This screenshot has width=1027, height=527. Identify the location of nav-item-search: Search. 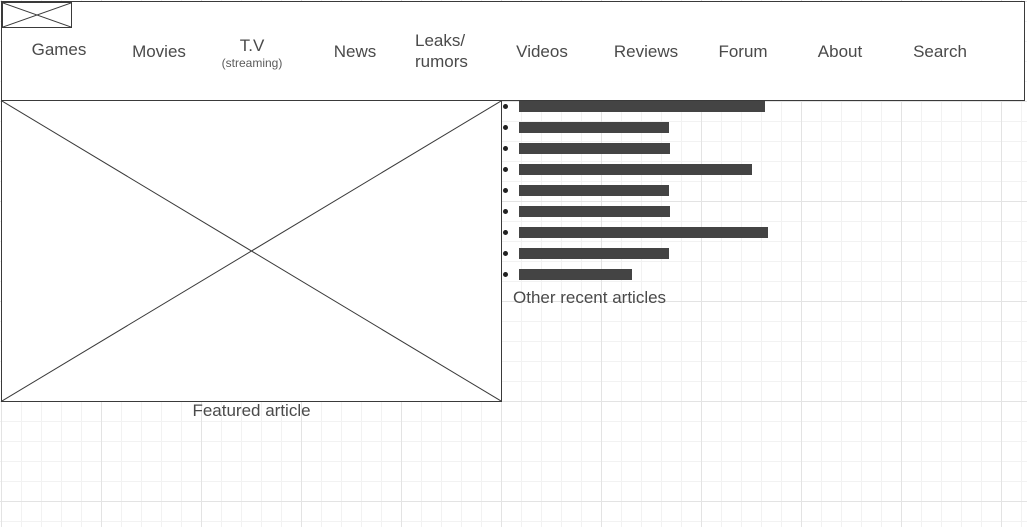
(940, 51).